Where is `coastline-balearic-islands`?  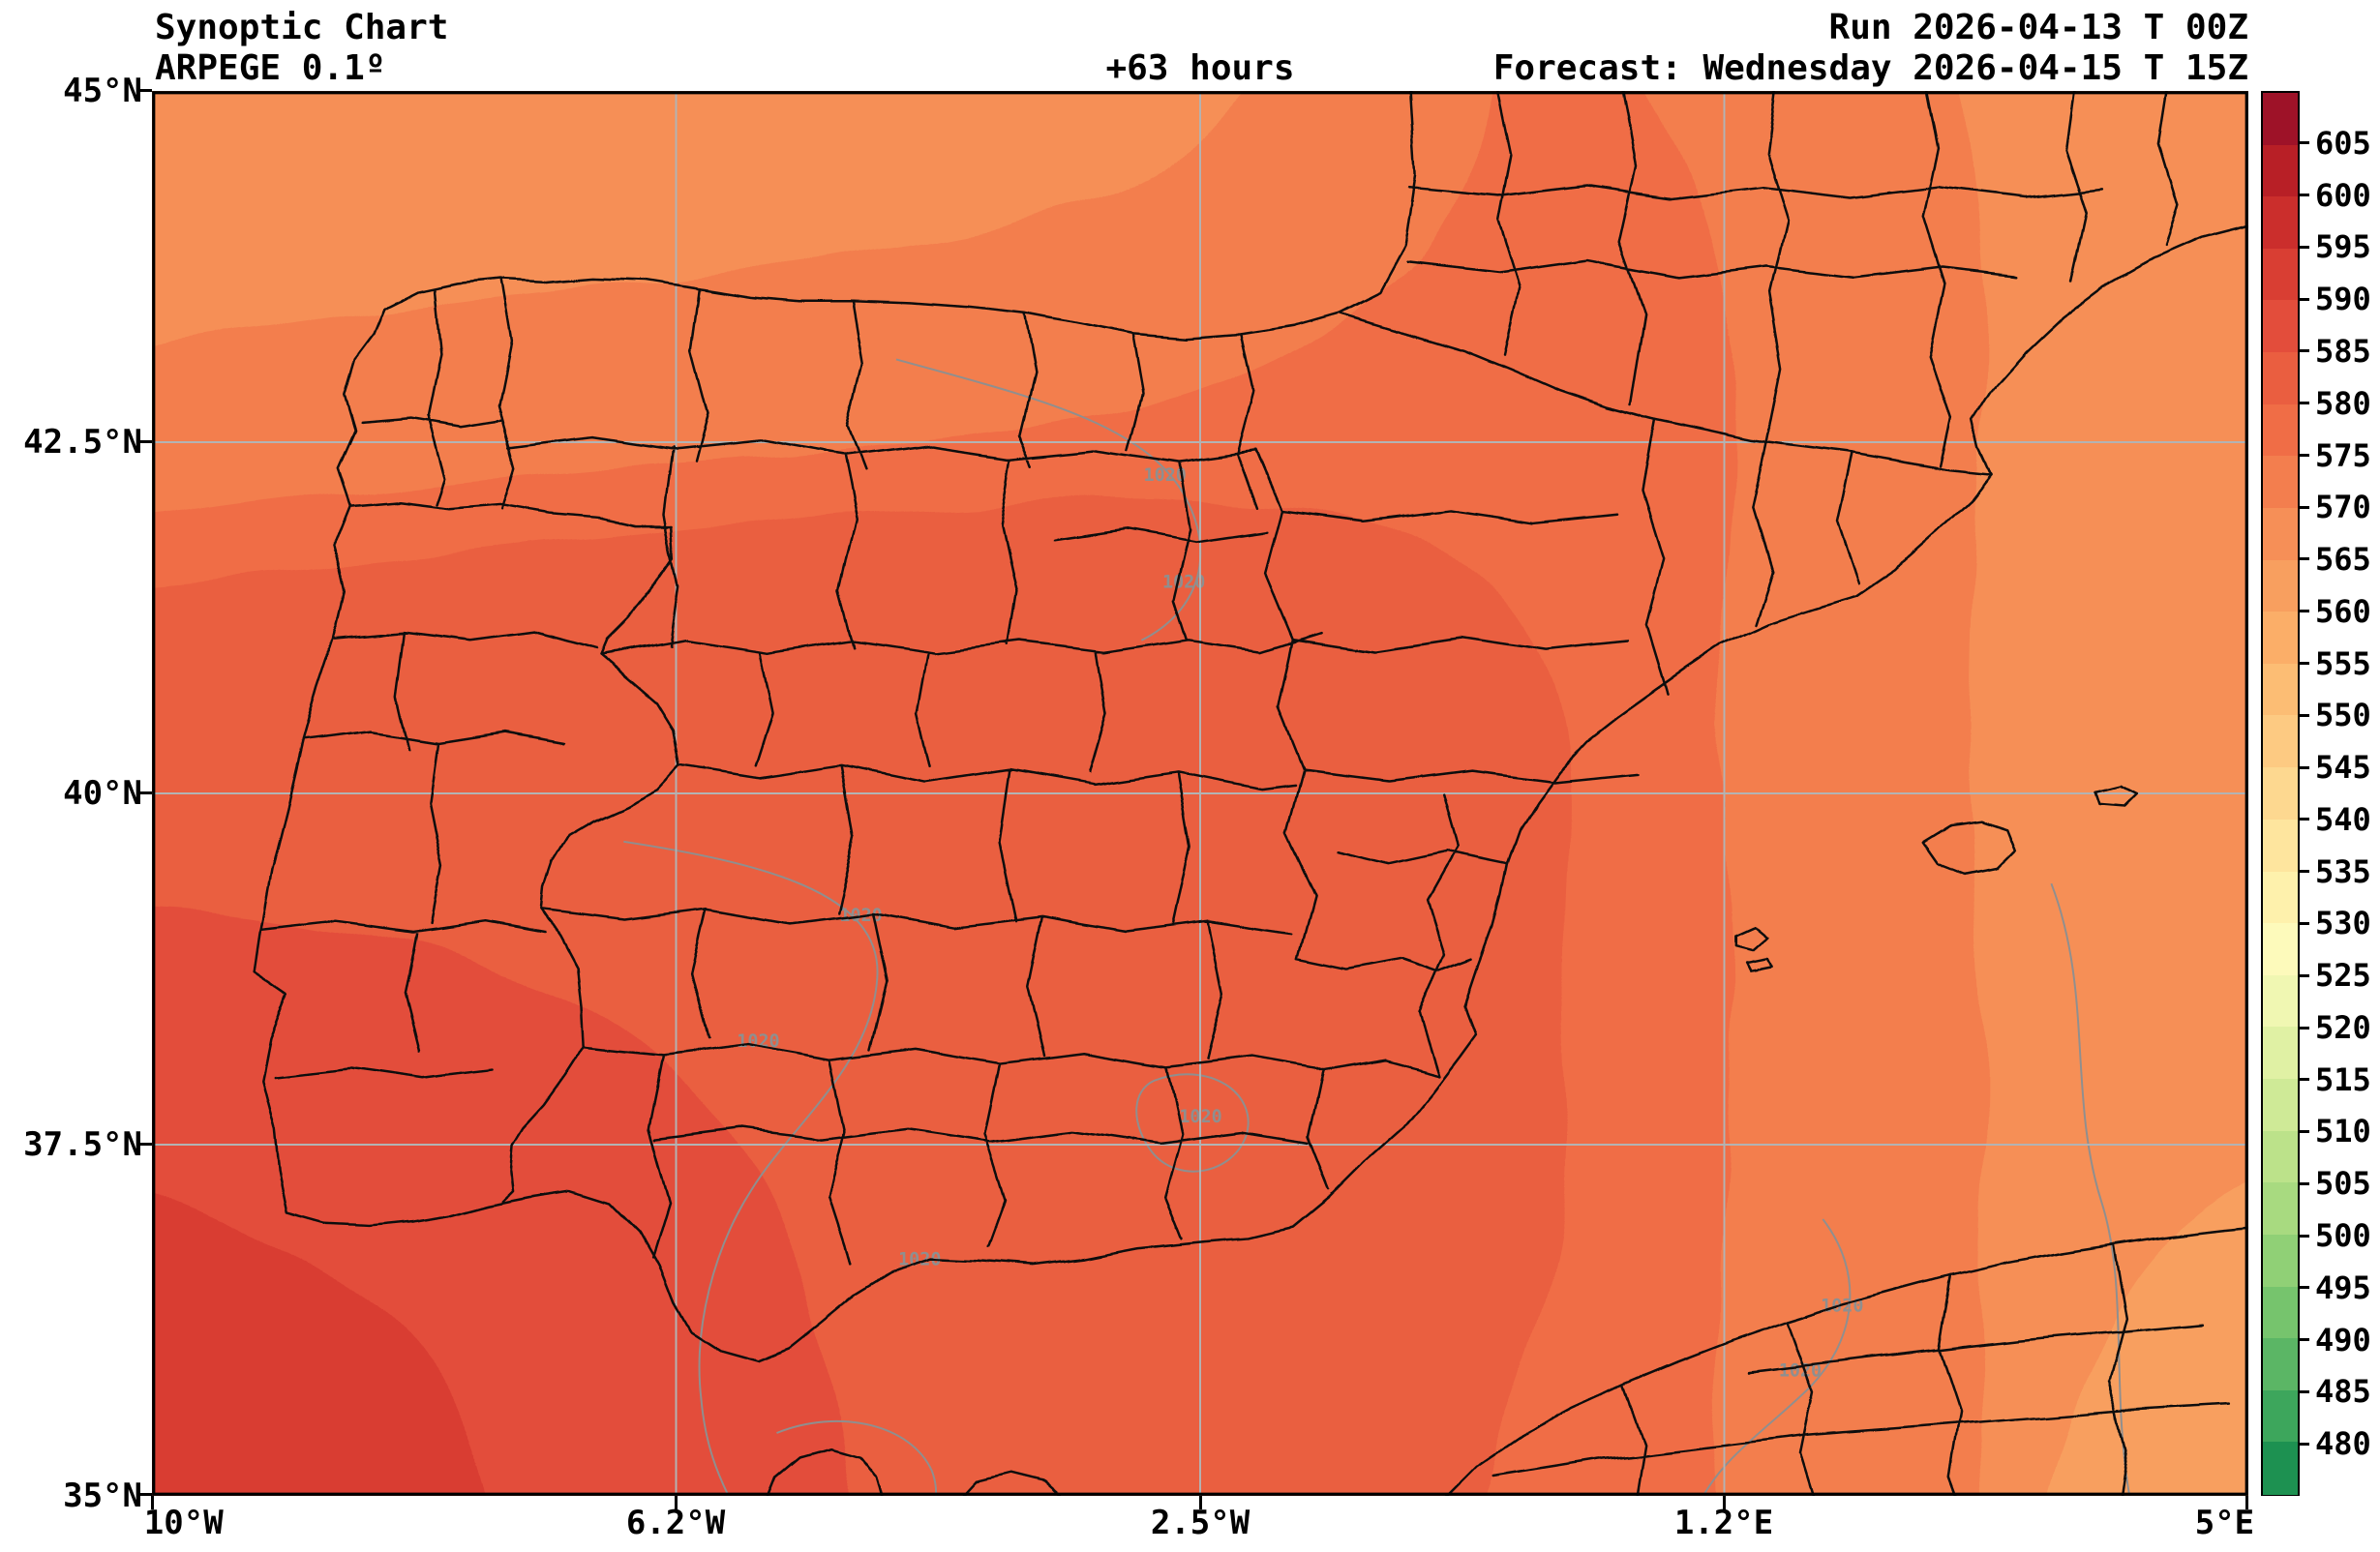
coastline-balearic-islands is located at coordinates (1937, 879).